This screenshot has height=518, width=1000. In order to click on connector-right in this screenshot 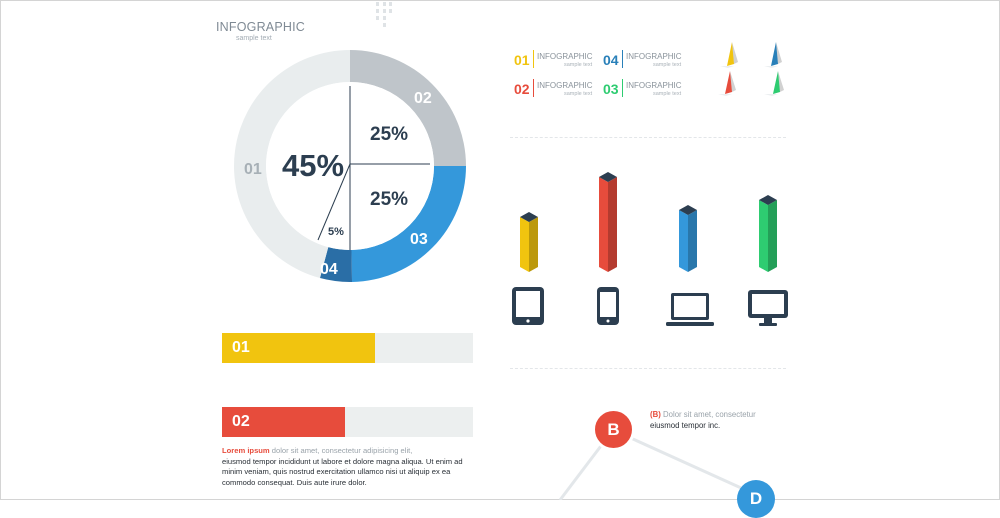, I will do `click(681, 461)`.